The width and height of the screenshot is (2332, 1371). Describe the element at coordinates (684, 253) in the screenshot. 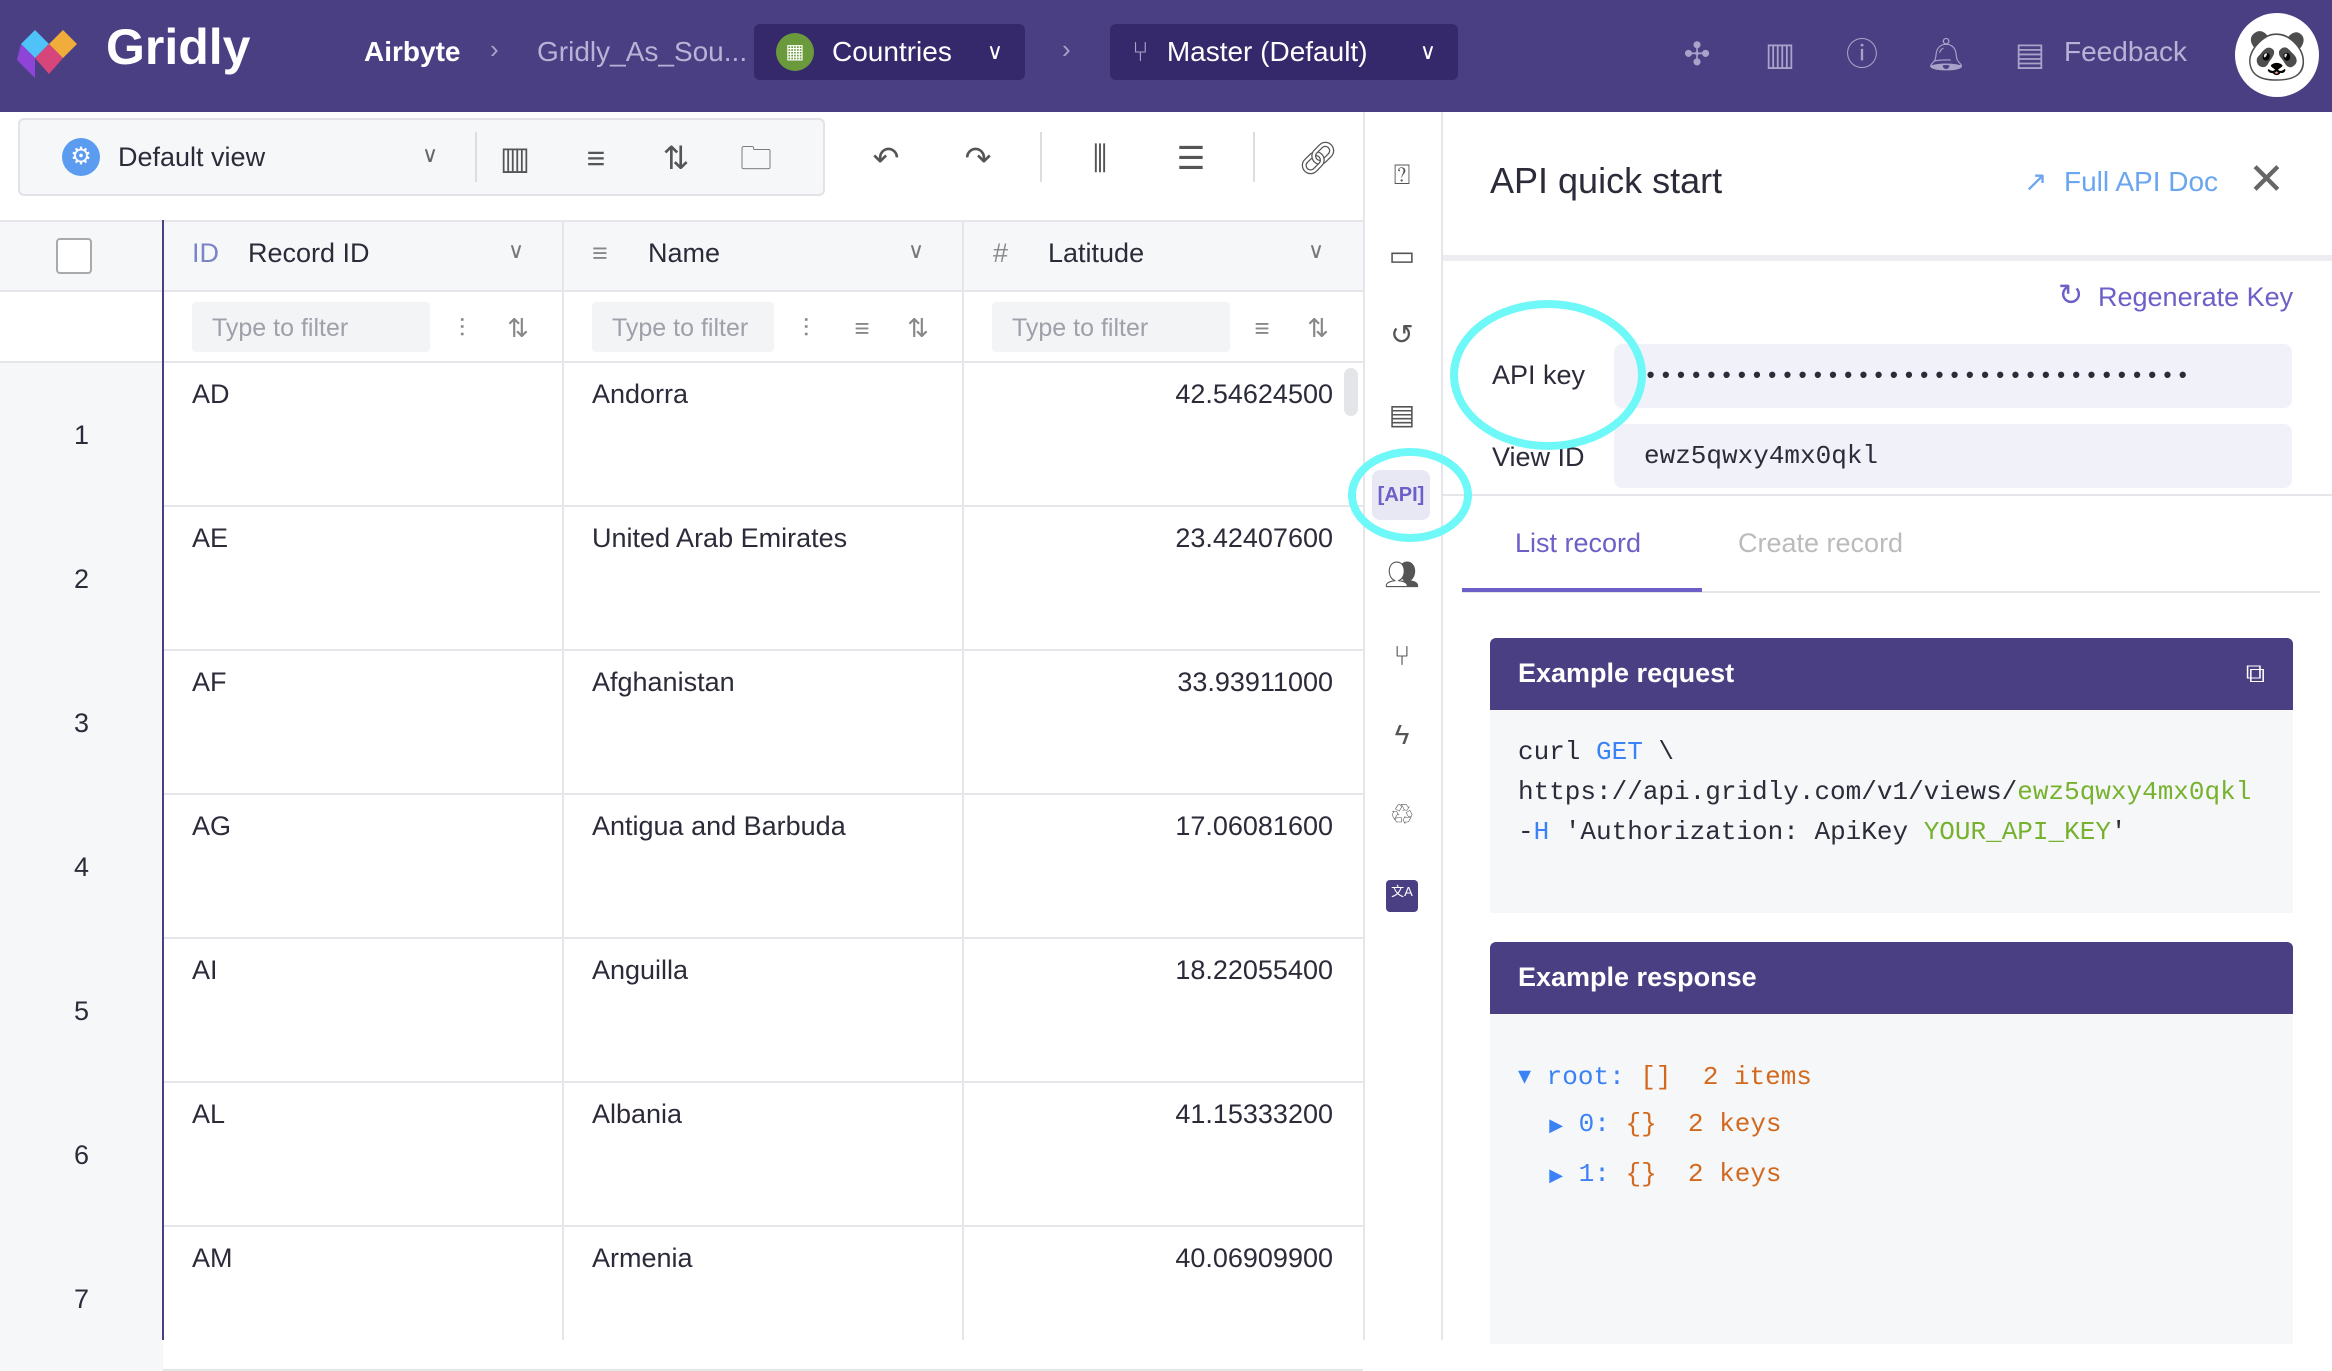

I see `column-header-name: Name` at that location.